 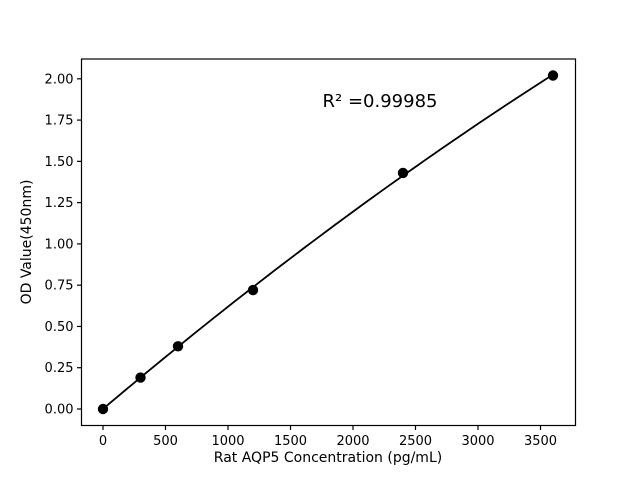 What do you see at coordinates (59, 368) in the screenshot?
I see `y-tick-label: 0.25` at bounding box center [59, 368].